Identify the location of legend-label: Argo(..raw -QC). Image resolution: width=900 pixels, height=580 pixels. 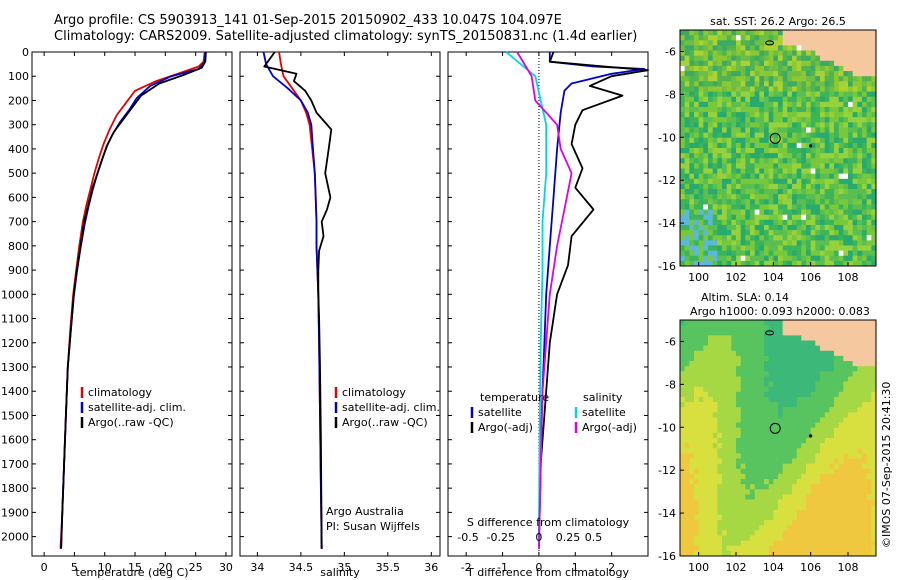
(385, 422).